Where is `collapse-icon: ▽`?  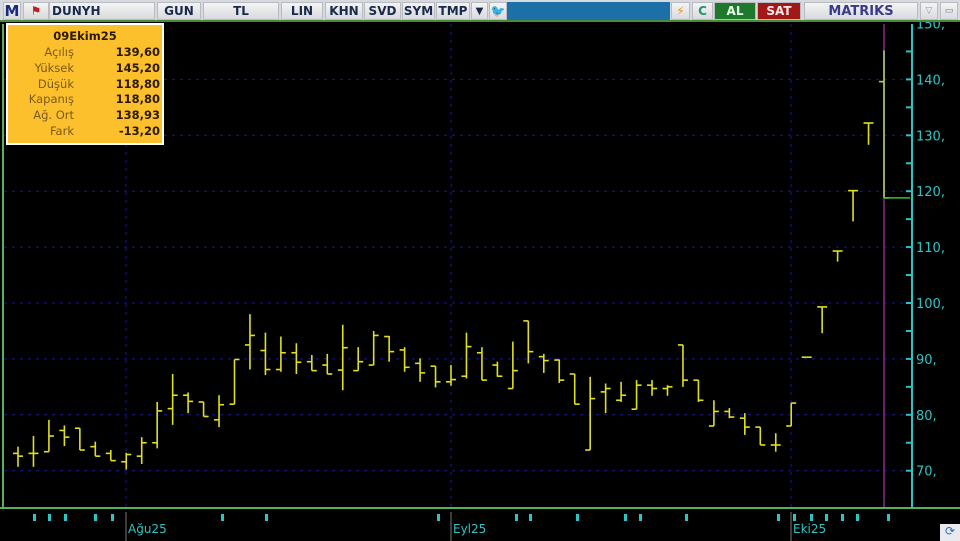 collapse-icon: ▽ is located at coordinates (929, 11).